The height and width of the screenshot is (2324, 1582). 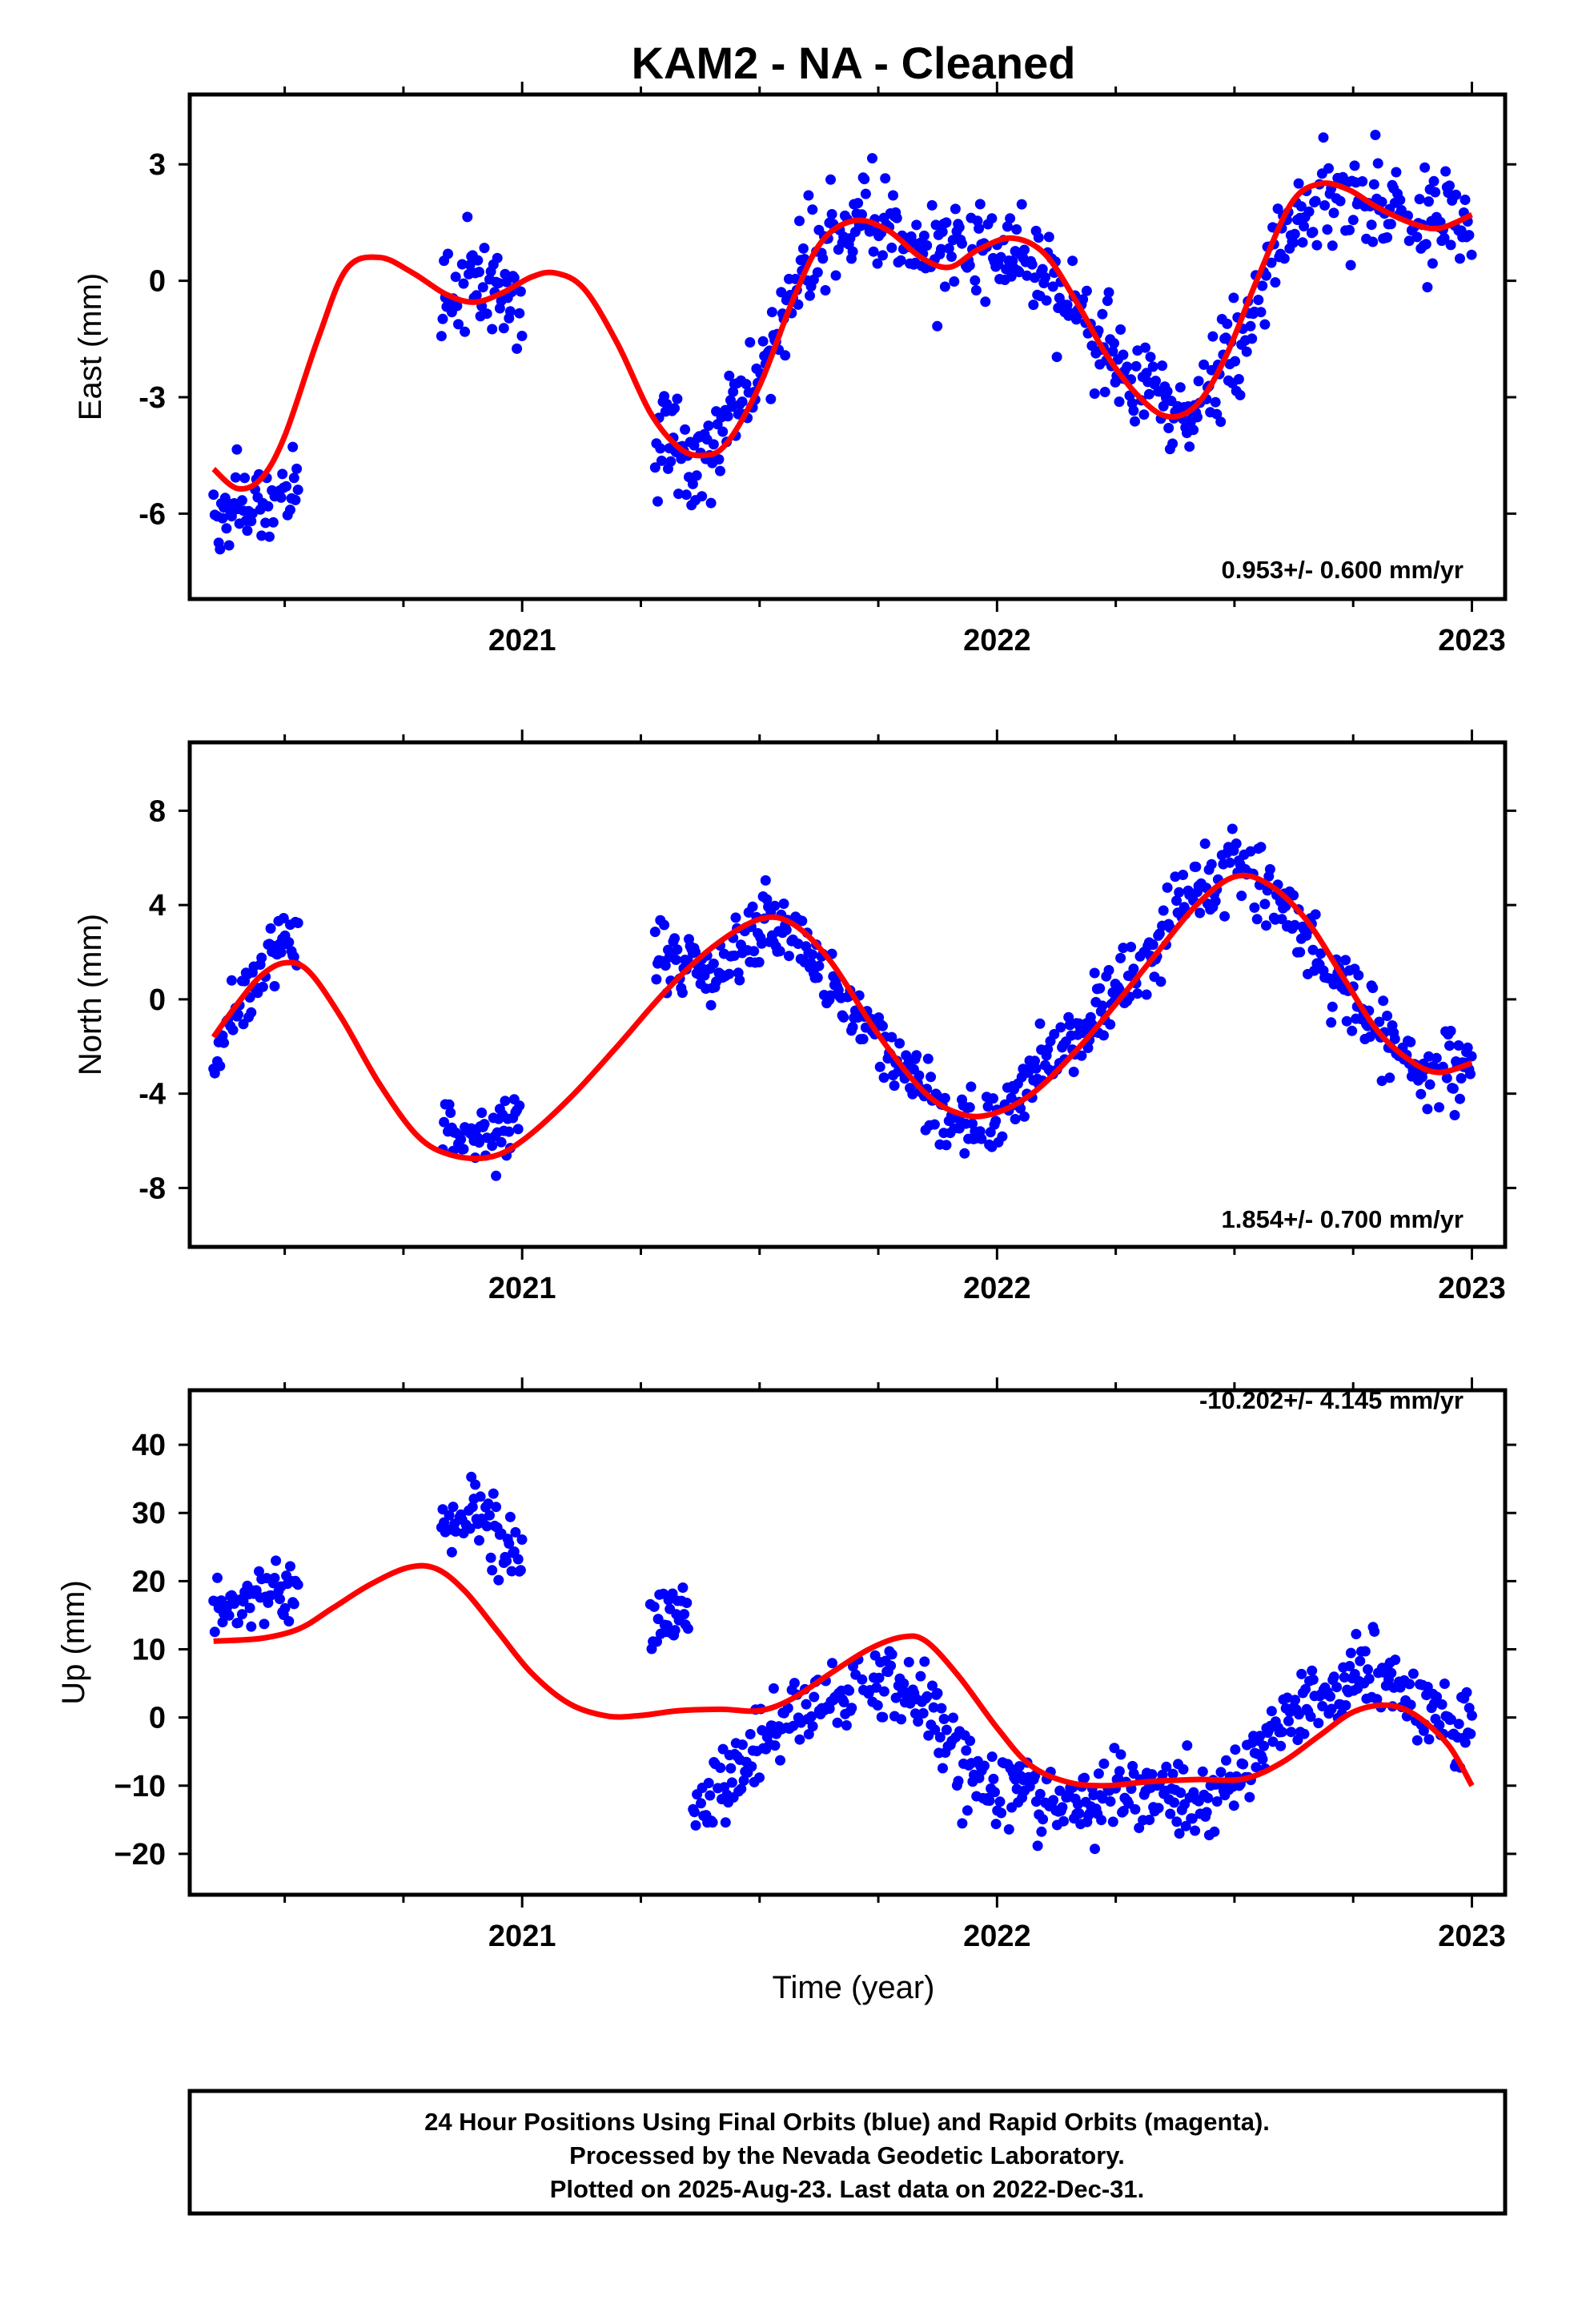 What do you see at coordinates (152, 1188) in the screenshot?
I see `north-y-tick-label: -8` at bounding box center [152, 1188].